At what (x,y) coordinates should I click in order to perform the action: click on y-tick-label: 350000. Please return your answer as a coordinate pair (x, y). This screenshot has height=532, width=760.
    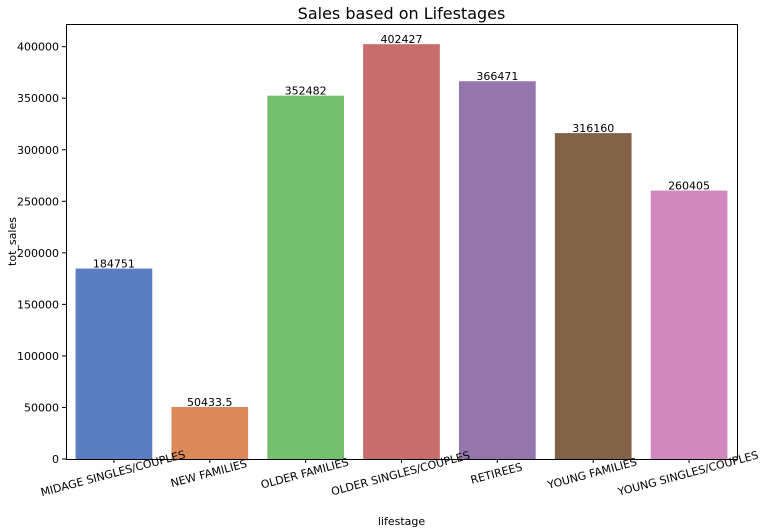
    Looking at the image, I should click on (38, 98).